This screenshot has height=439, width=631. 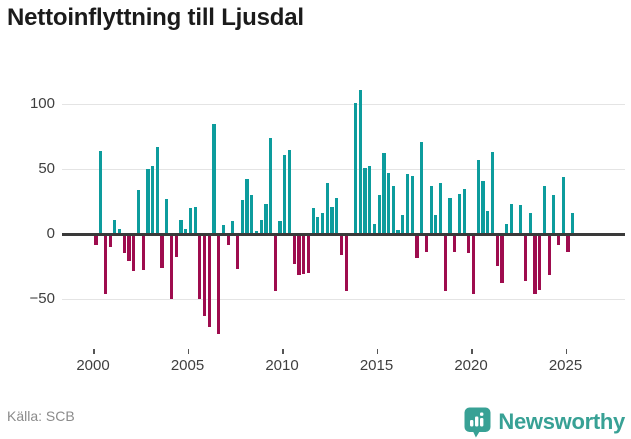 I want to click on zero-axis-line, so click(x=343, y=234).